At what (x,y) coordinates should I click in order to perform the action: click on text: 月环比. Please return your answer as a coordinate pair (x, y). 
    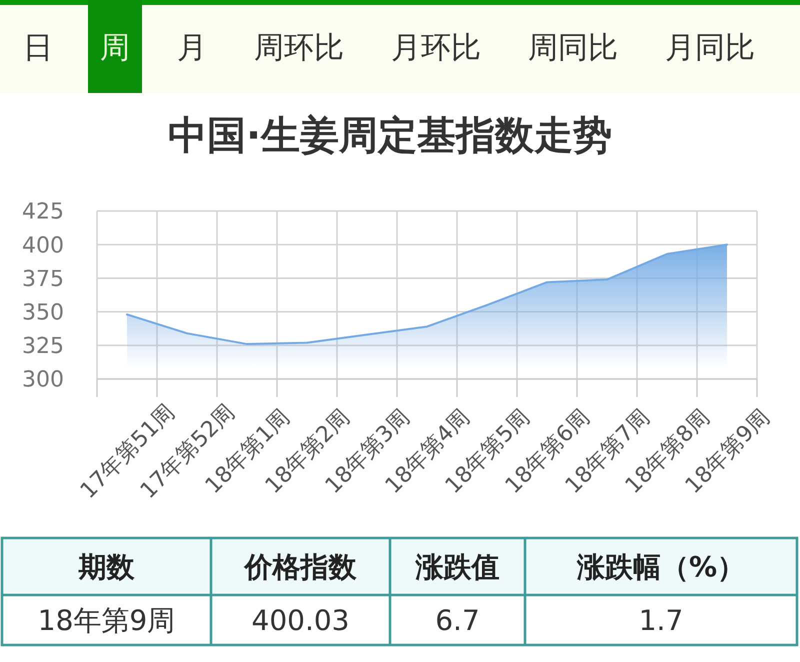
    Looking at the image, I should click on (436, 48).